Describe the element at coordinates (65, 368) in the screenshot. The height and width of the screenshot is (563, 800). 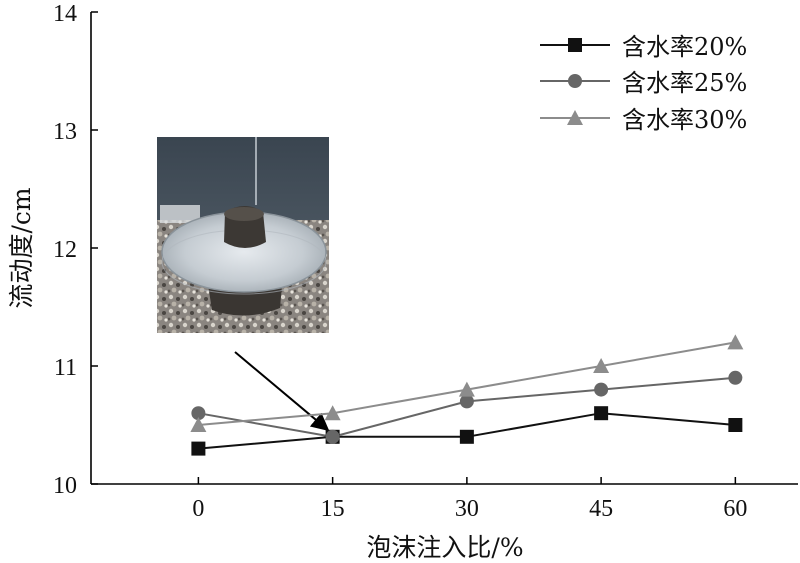
I see `y-tick-label: 11` at that location.